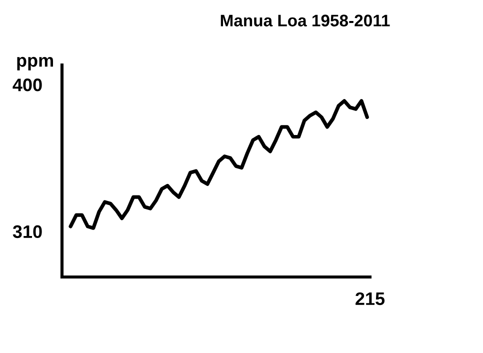 This screenshot has width=483, height=353. Describe the element at coordinates (35, 63) in the screenshot. I see `y-axis-title: ppm` at that location.